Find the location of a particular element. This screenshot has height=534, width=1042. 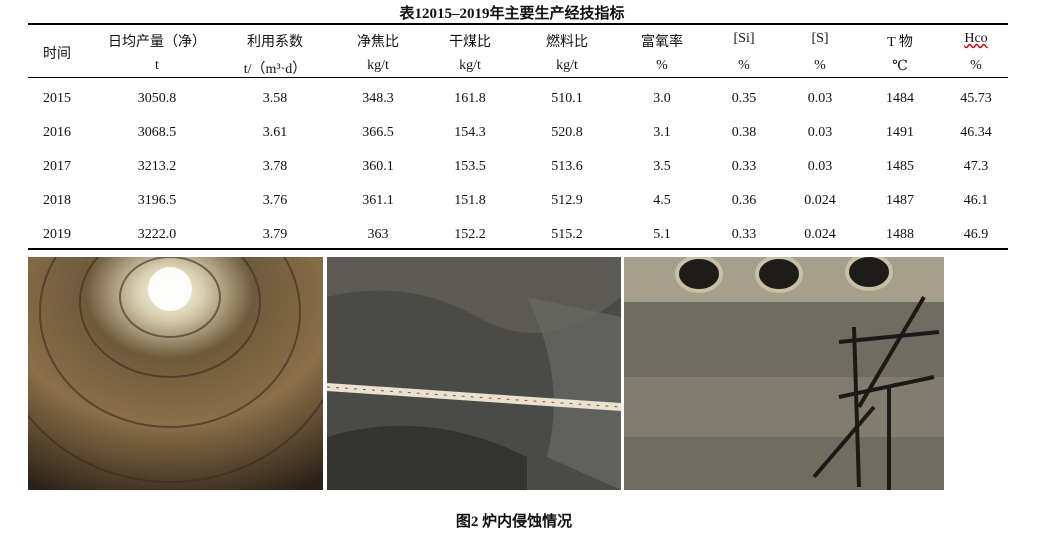

table-cell: 0.35 is located at coordinates (744, 98).